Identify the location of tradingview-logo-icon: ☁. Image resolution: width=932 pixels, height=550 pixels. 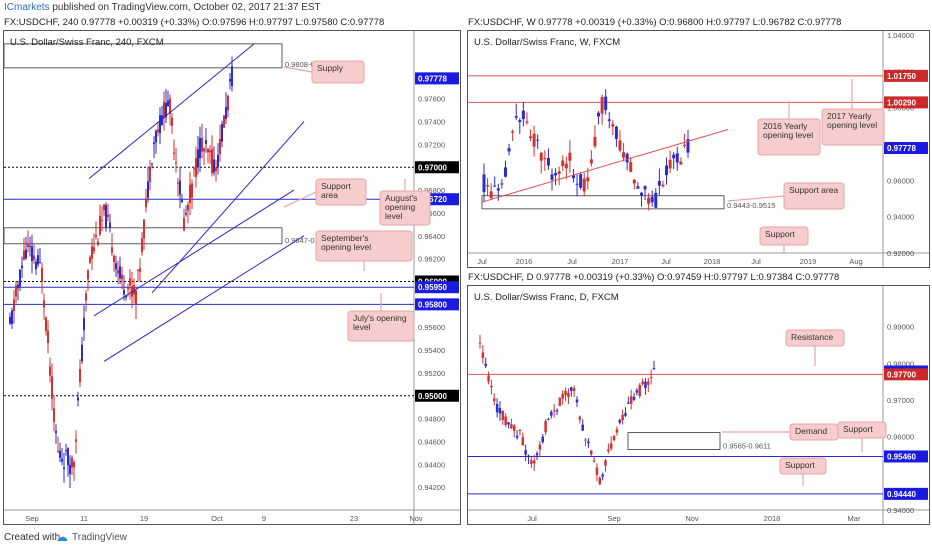
(62, 537).